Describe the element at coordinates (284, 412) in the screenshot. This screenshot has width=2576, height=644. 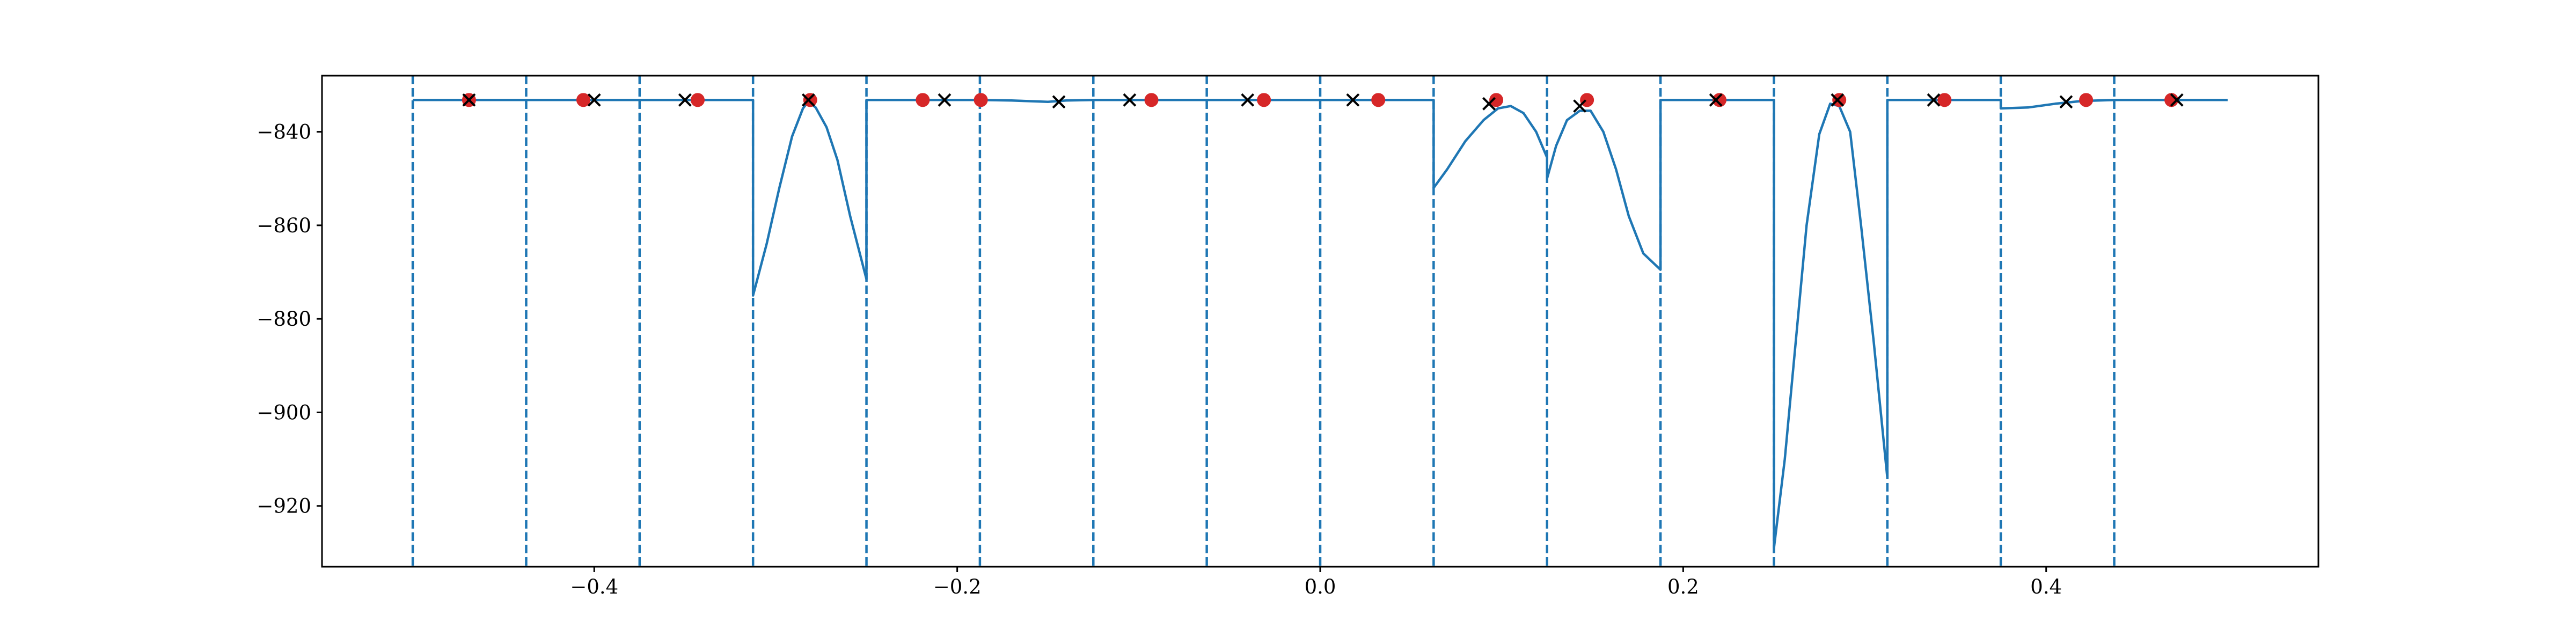
I see `y-tick-label: −900` at that location.